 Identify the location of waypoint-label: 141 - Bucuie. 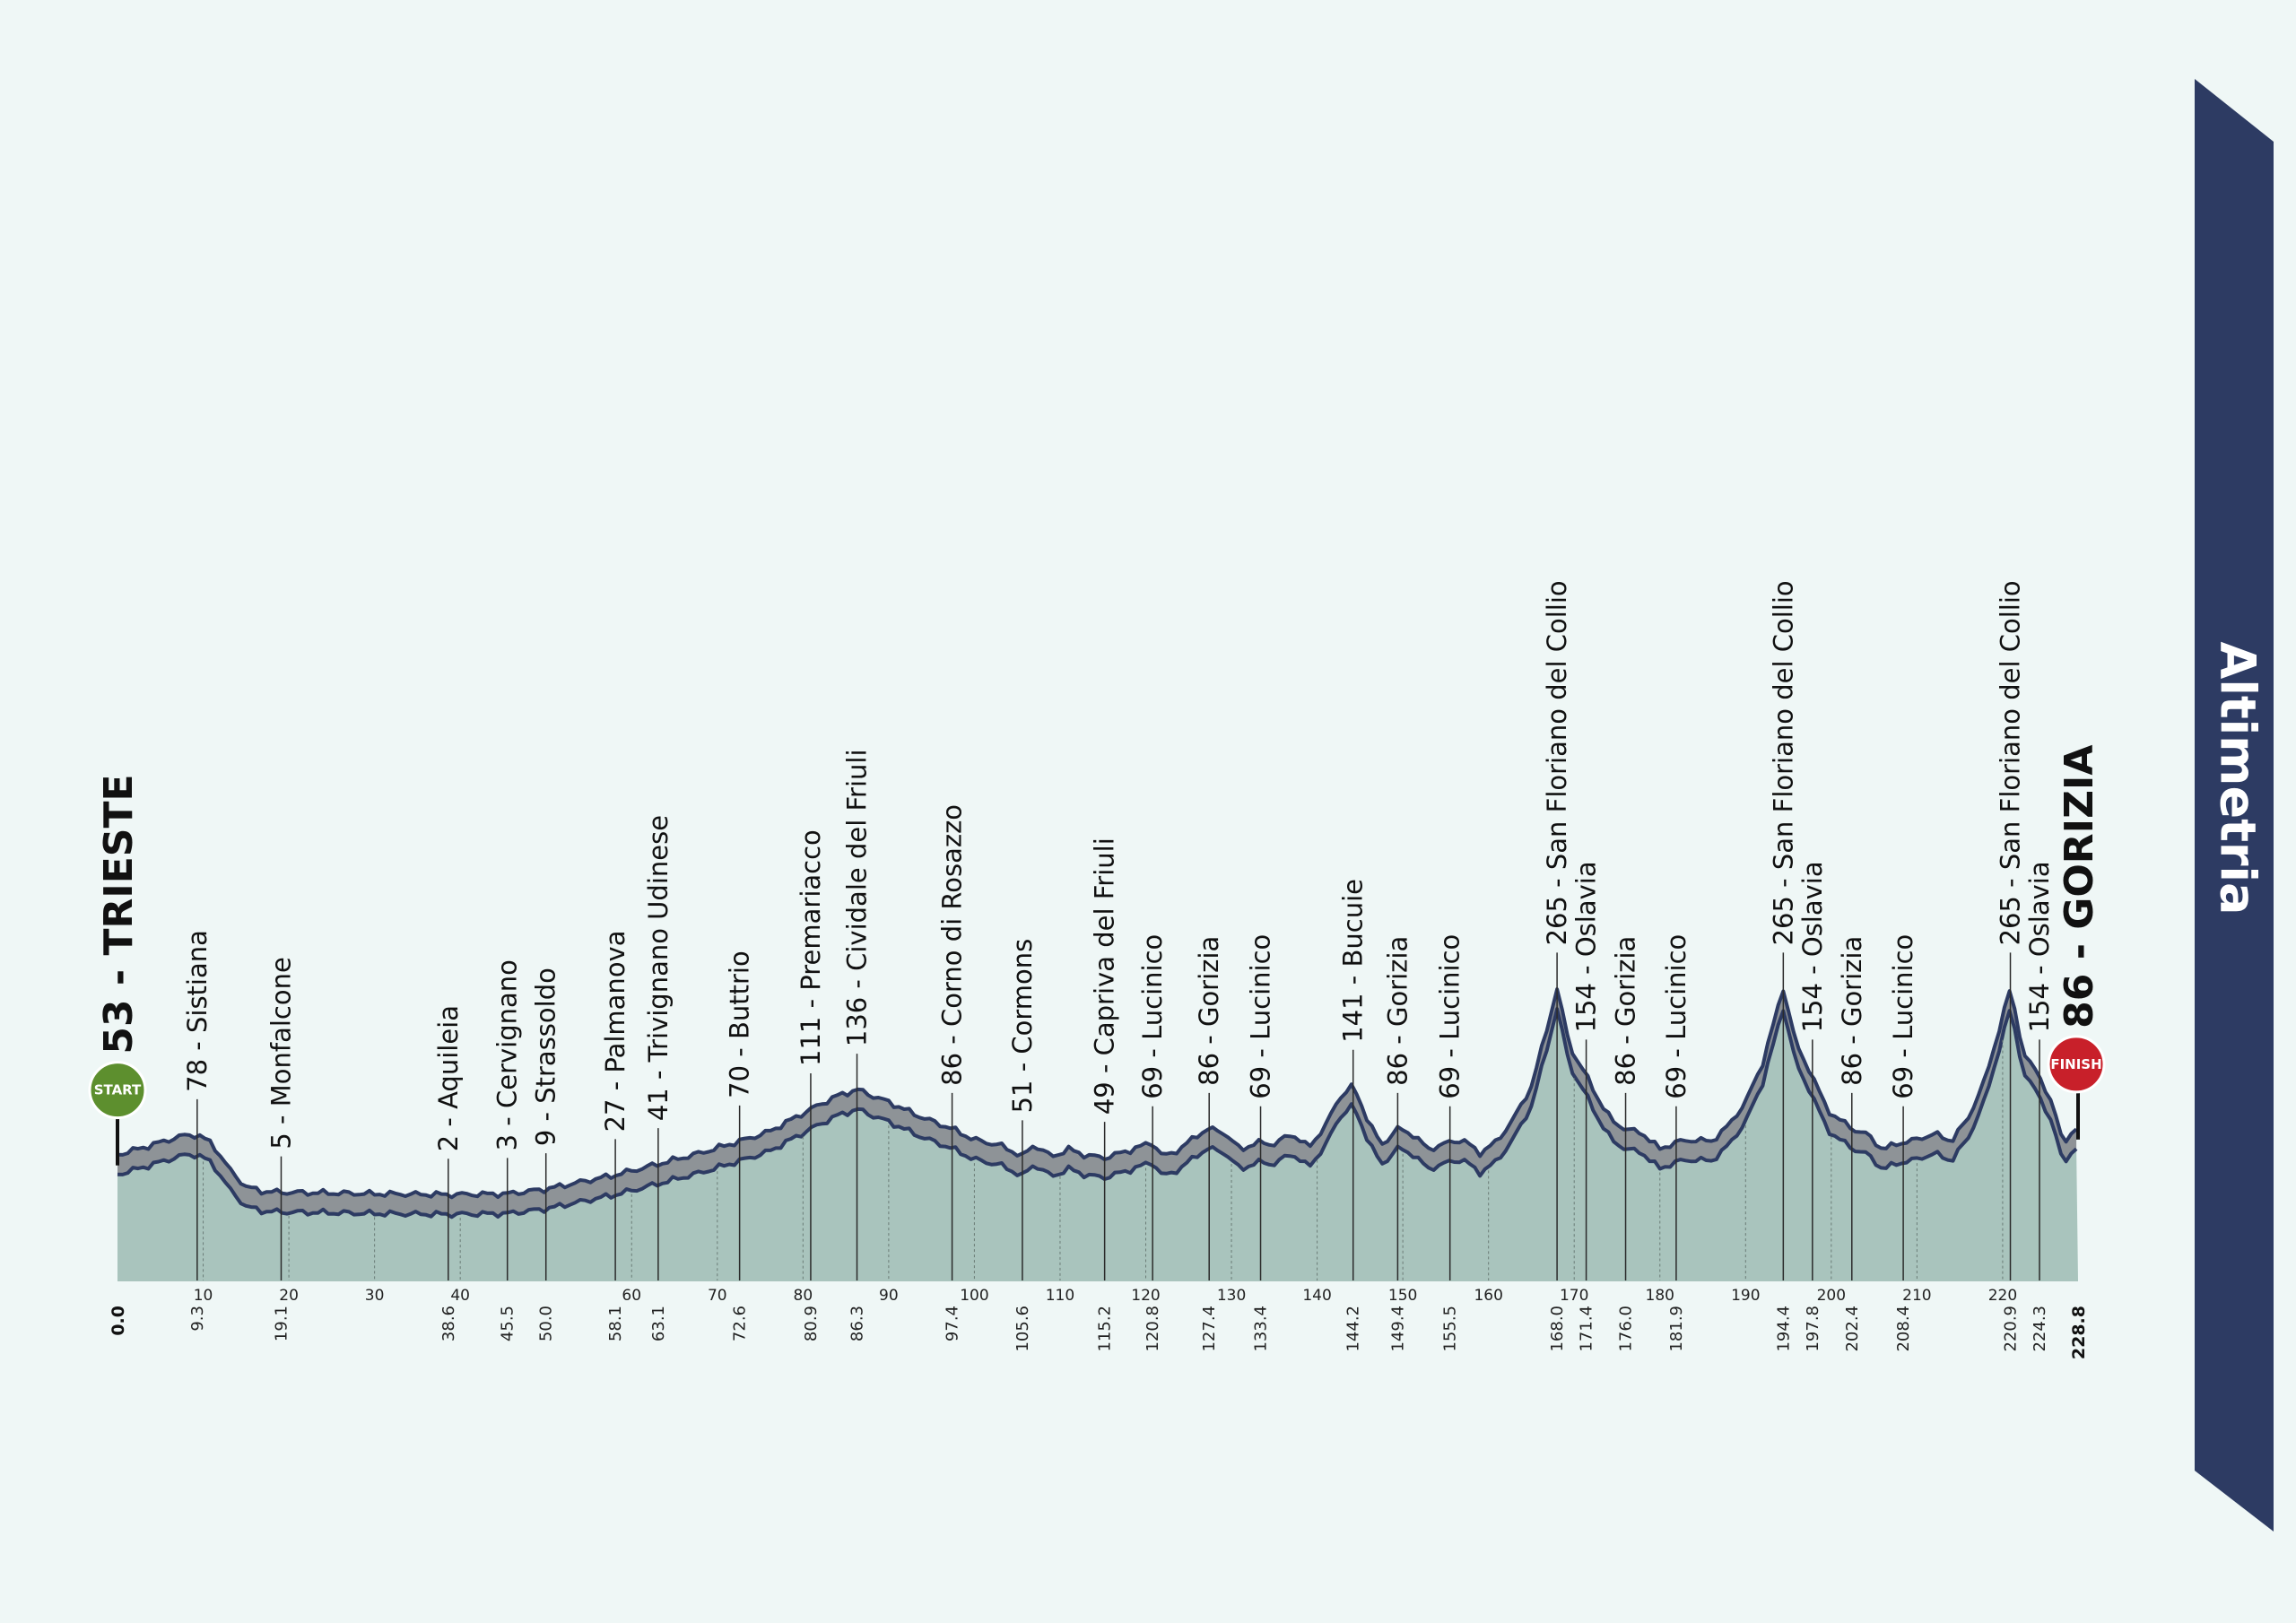
(1353, 961).